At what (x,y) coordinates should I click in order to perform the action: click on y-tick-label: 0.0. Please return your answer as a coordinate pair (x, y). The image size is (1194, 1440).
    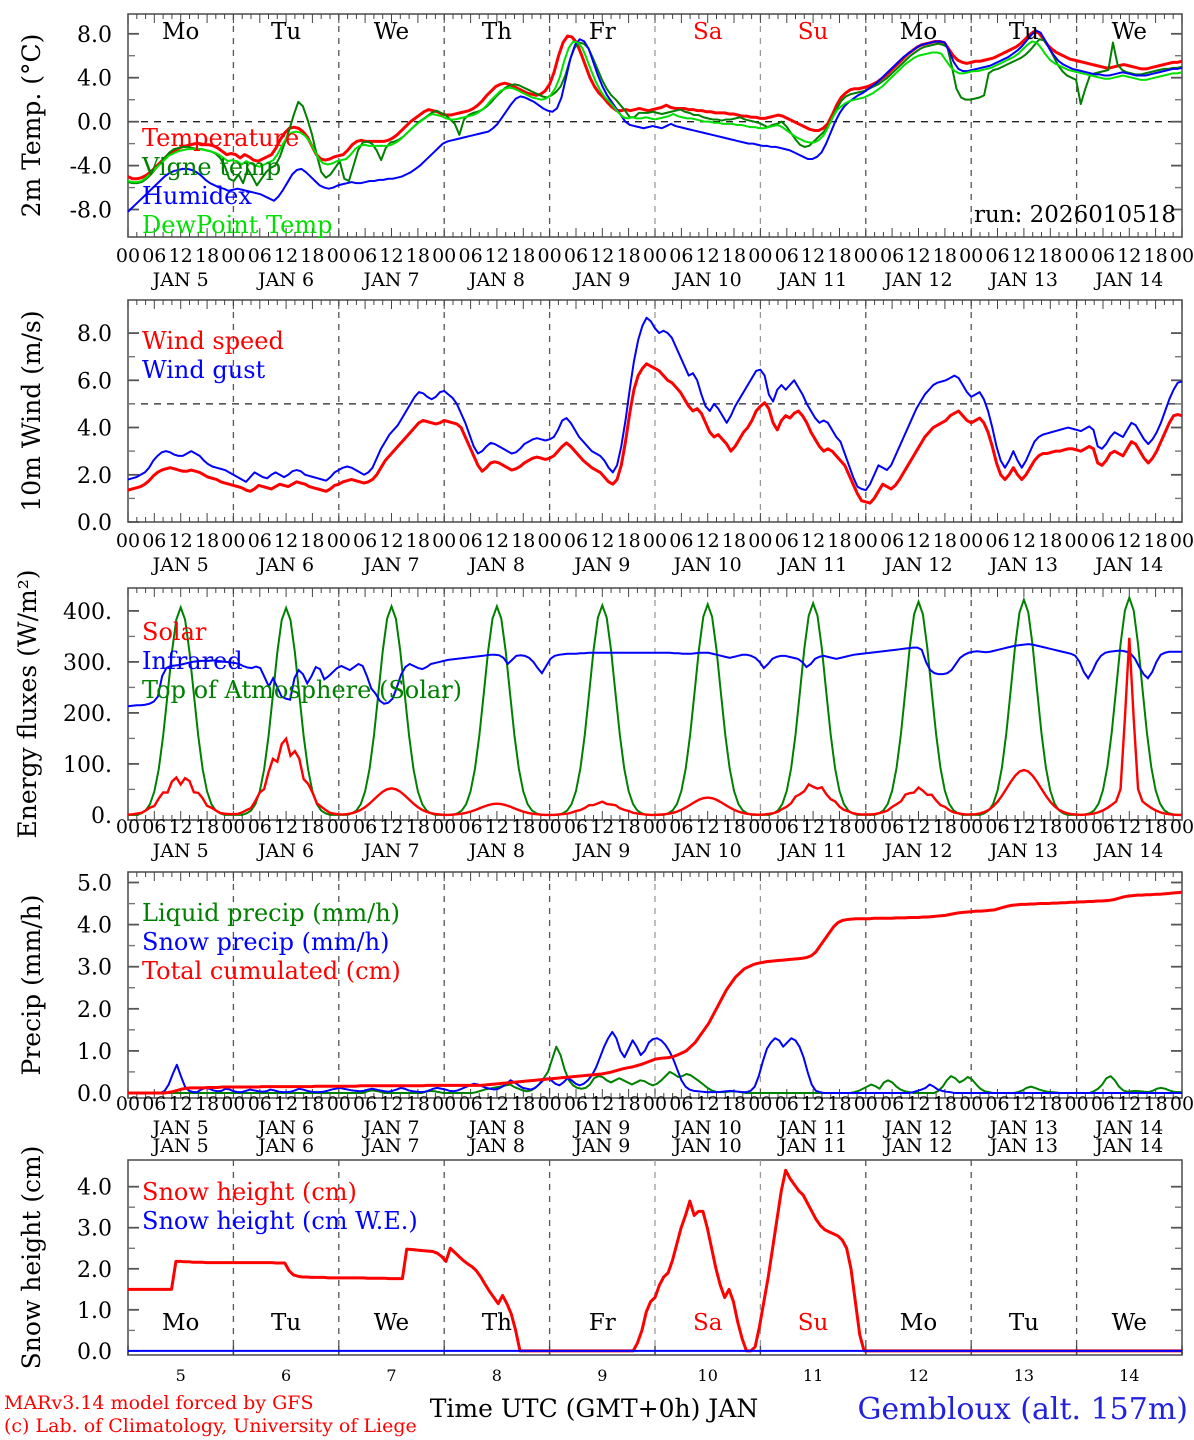
    Looking at the image, I should click on (94, 523).